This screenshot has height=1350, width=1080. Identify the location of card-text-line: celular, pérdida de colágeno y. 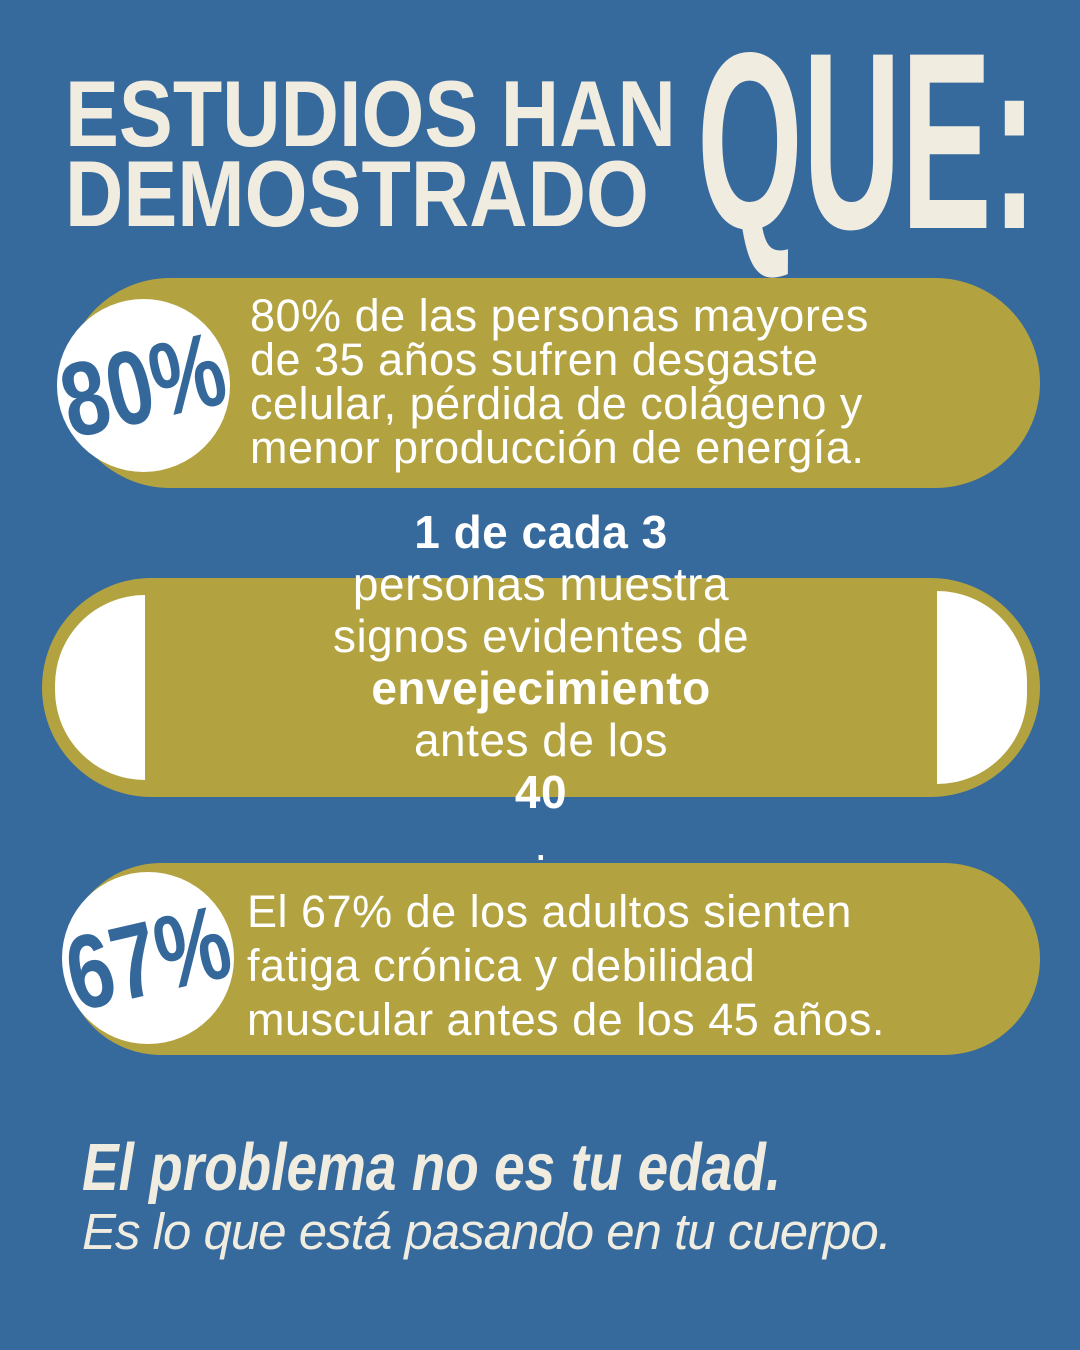
(556, 403).